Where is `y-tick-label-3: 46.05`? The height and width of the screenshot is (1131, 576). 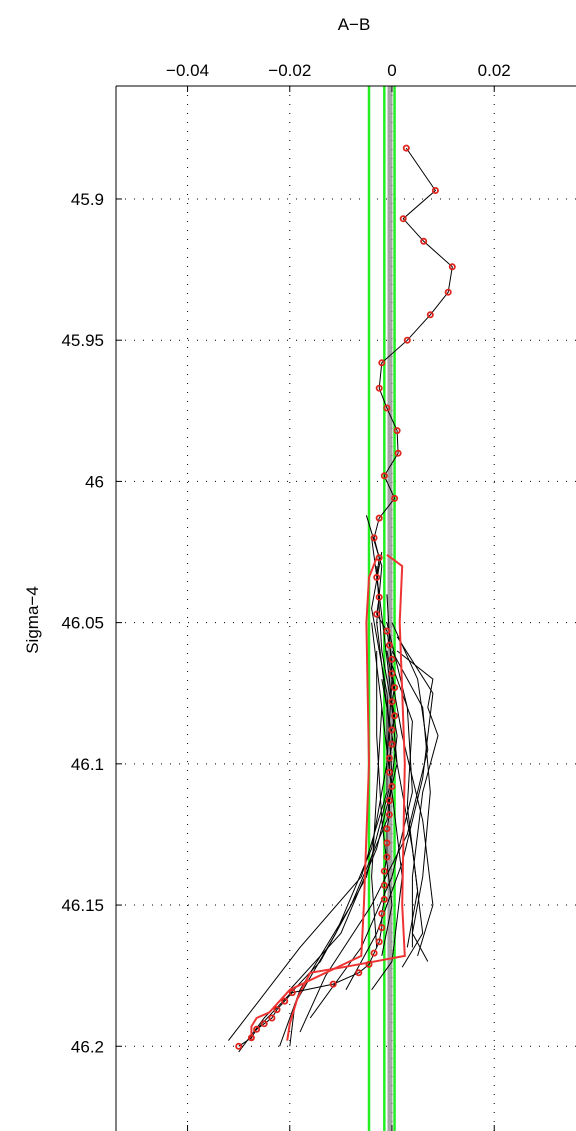
y-tick-label-3: 46.05 is located at coordinates (82, 623).